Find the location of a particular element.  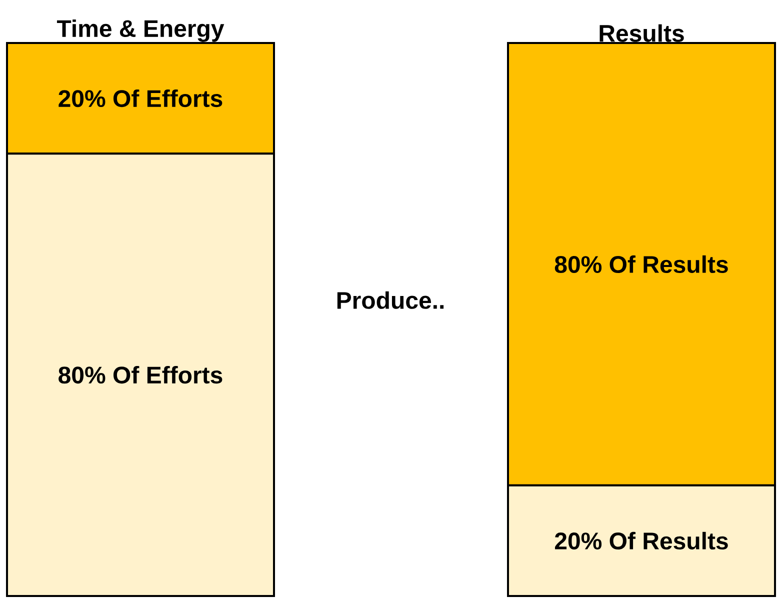

data-label: 20% Of Efforts is located at coordinates (140, 98).